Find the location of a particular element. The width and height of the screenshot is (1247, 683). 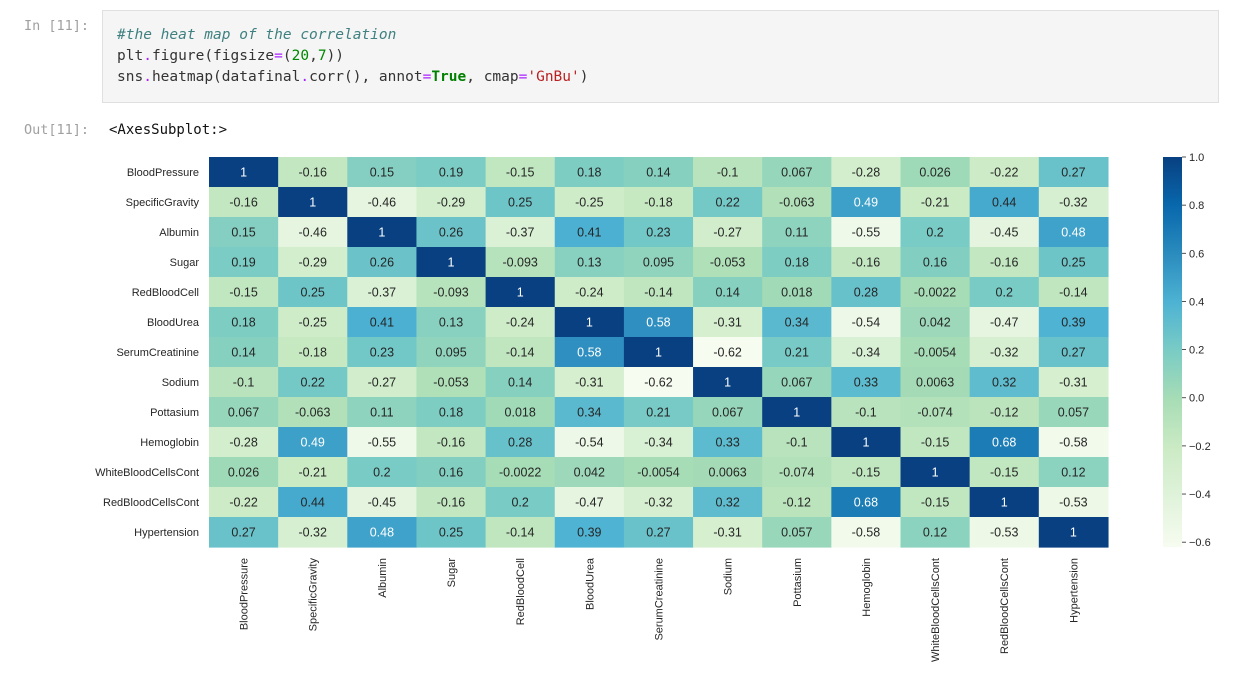

heatmap-annotation: -0.063 is located at coordinates (796, 203).